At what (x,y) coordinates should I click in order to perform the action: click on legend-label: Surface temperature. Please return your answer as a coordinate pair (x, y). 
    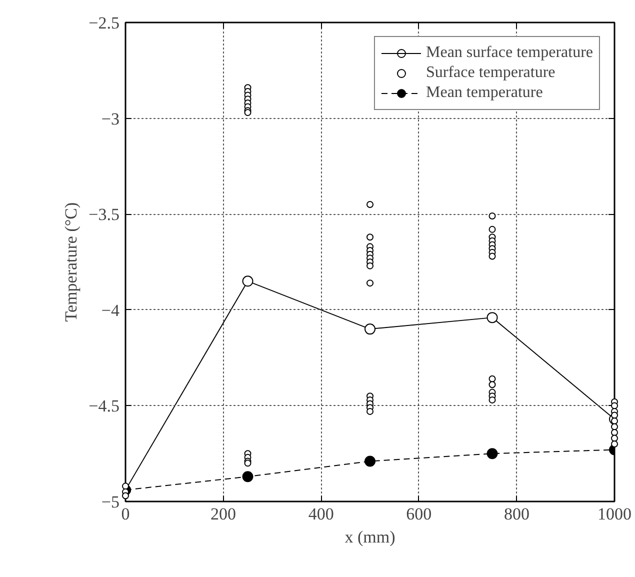
    Looking at the image, I should click on (491, 73).